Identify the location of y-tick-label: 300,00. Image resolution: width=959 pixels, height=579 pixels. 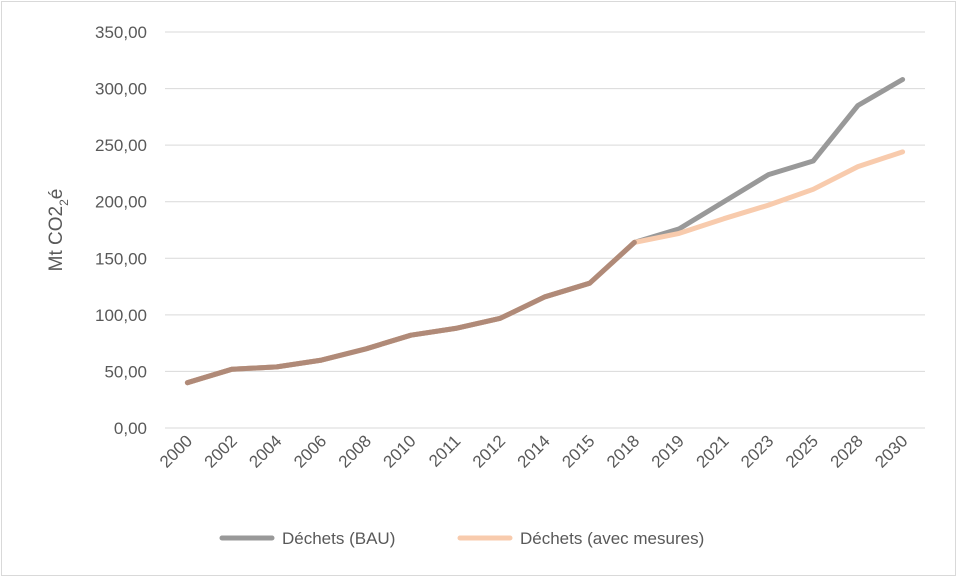
(121, 89).